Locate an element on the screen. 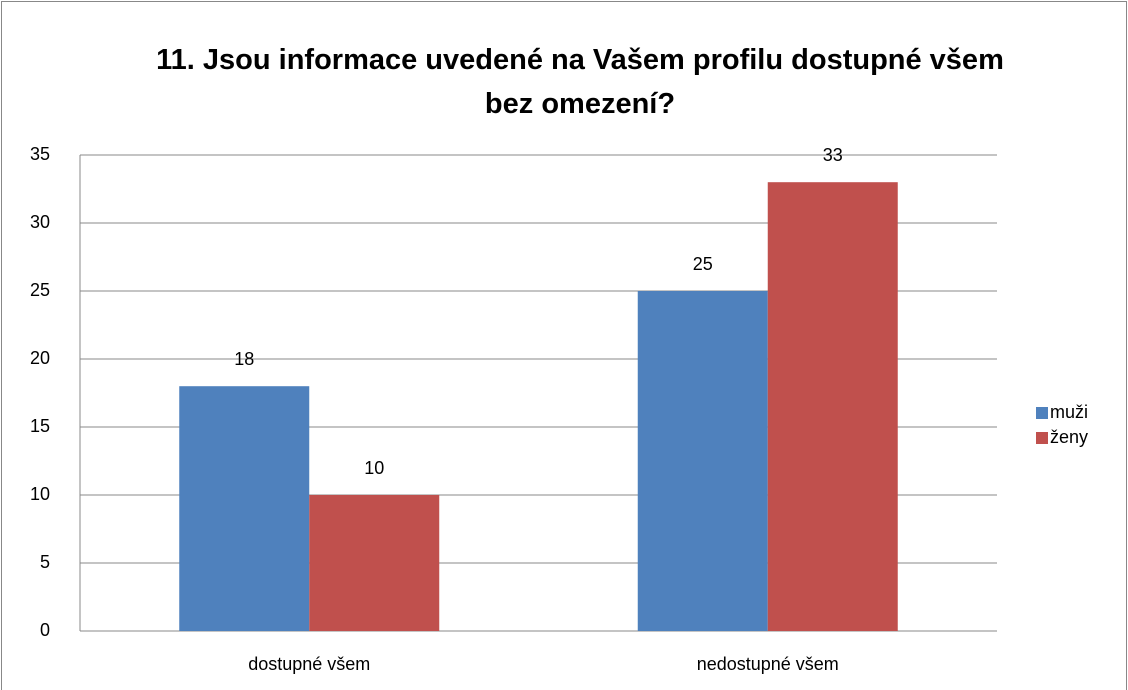 This screenshot has height=690, width=1128. y-tick-label: 15 is located at coordinates (40, 426).